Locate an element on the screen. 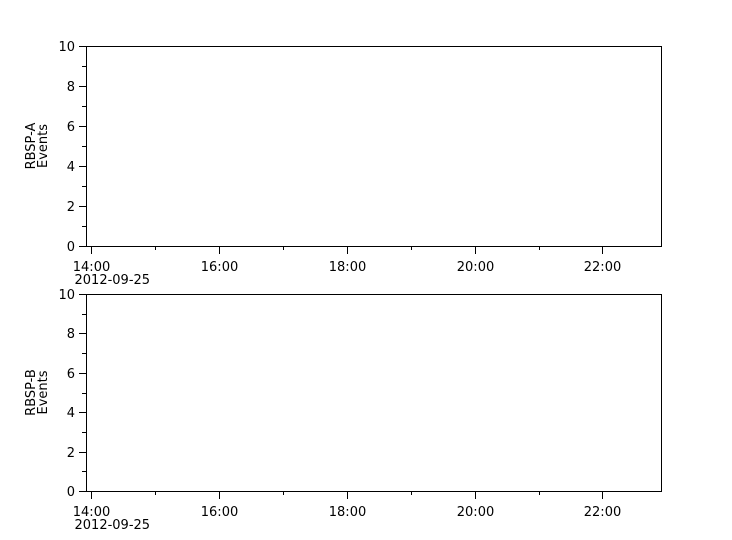 The image size is (732, 540). y-axis-title-line: RBSP-A is located at coordinates (31, 145).